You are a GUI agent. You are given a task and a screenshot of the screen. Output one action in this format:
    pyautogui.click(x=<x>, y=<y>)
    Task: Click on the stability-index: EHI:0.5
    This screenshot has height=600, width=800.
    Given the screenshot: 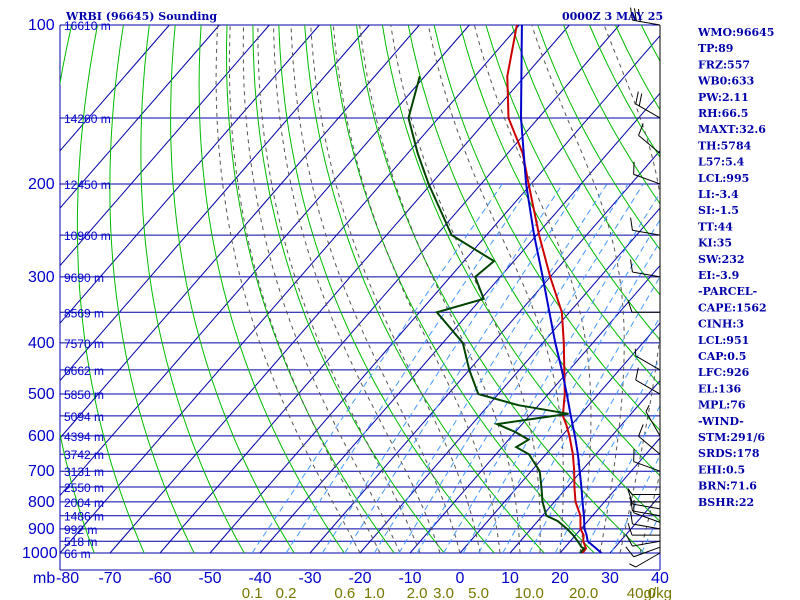 What is the action you would take?
    pyautogui.click(x=721, y=469)
    